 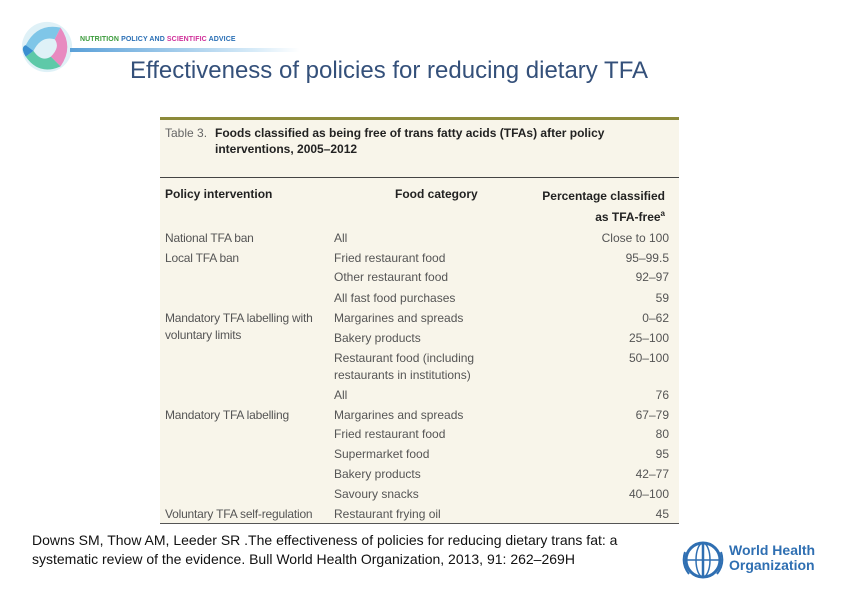 I want to click on who-logo-text: World Health Organization, so click(x=772, y=558).